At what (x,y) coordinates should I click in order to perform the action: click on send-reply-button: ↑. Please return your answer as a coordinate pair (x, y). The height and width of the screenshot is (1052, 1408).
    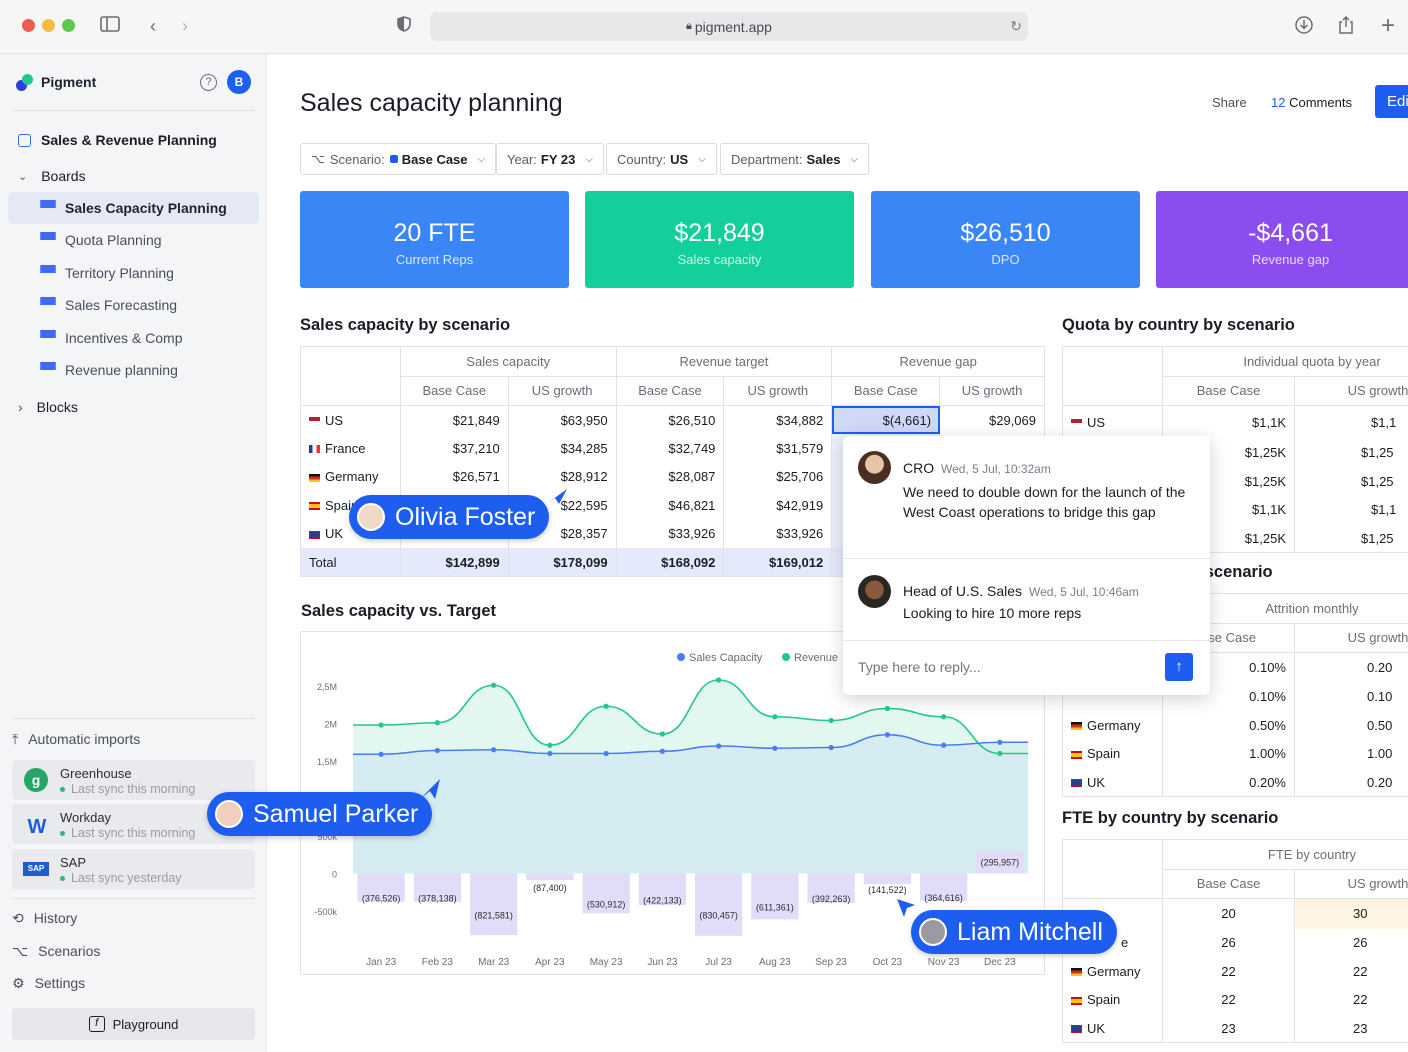
    Looking at the image, I should click on (1179, 667).